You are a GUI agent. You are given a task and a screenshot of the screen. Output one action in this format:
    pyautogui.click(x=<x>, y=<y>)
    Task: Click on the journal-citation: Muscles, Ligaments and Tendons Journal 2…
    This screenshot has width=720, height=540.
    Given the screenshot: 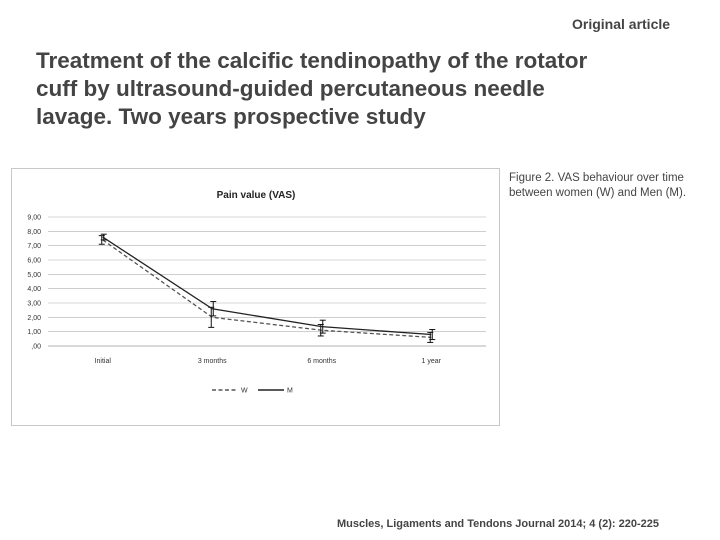 What is the action you would take?
    pyautogui.click(x=498, y=524)
    